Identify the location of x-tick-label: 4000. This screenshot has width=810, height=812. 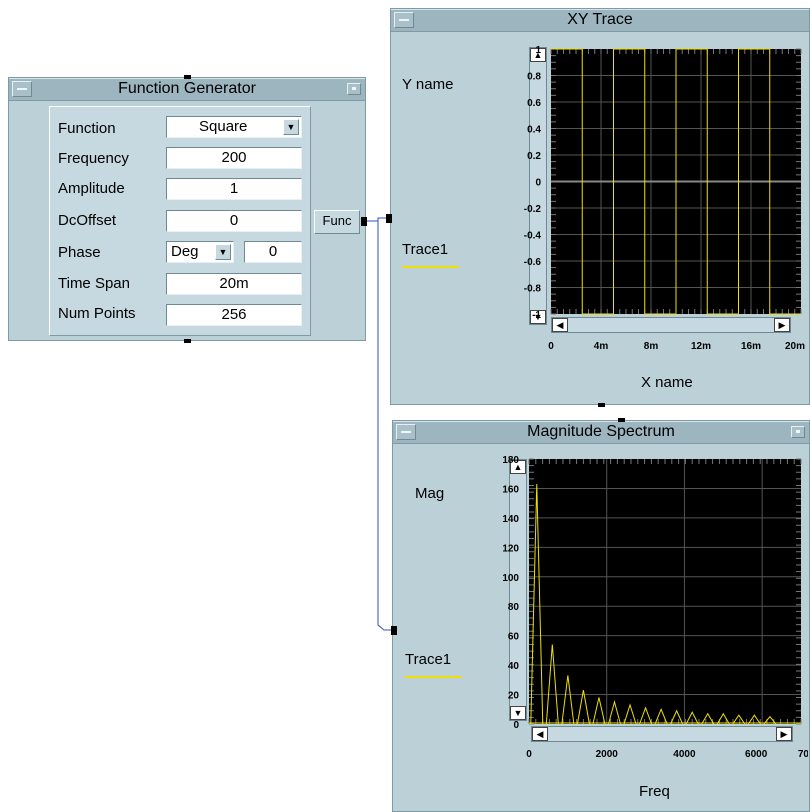
(684, 754).